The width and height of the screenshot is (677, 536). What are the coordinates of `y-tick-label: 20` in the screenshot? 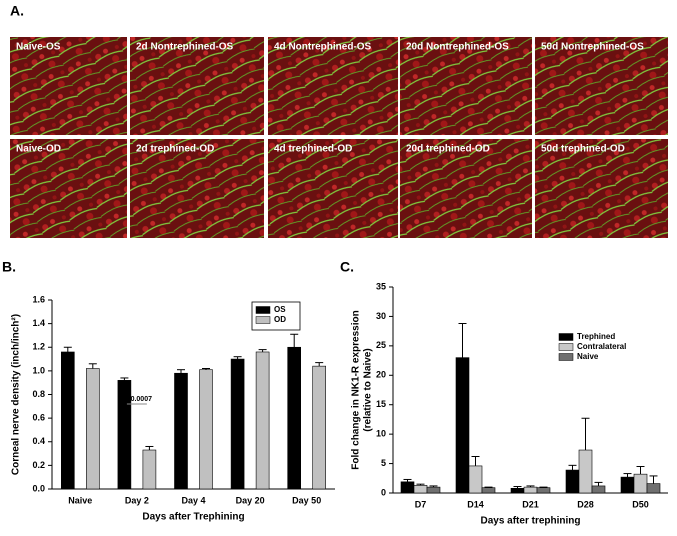 It's located at (381, 375).